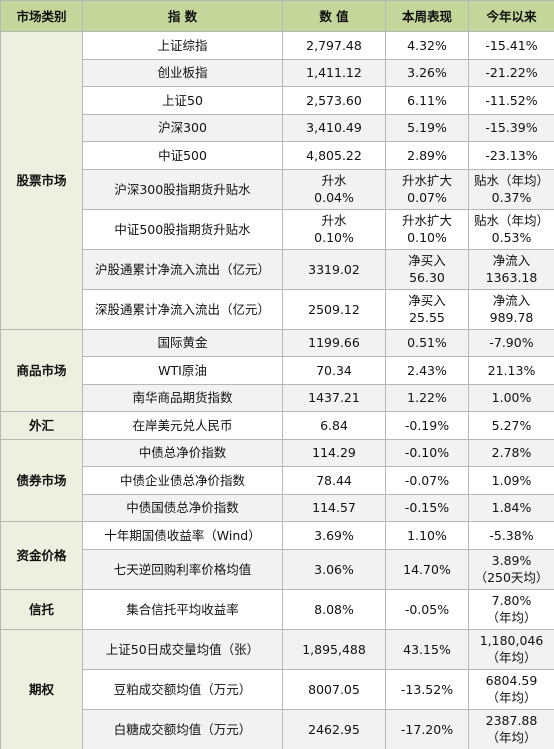  I want to click on table-row: 资金价格 十年期国债收益率（Wind） 3.69% 1.10% -5.38%, so click(277, 555).